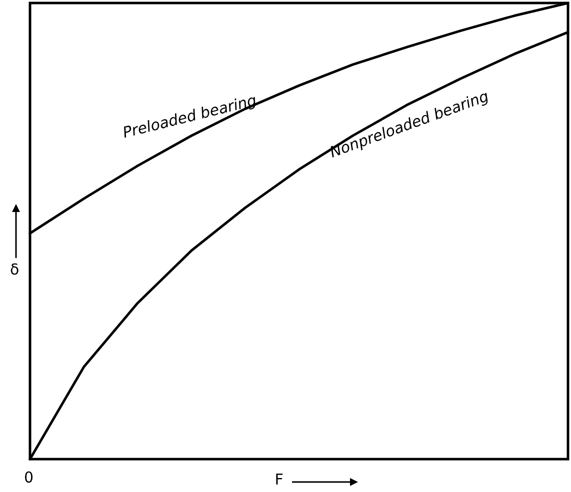  I want to click on y-axis-title: δ, so click(15, 269).